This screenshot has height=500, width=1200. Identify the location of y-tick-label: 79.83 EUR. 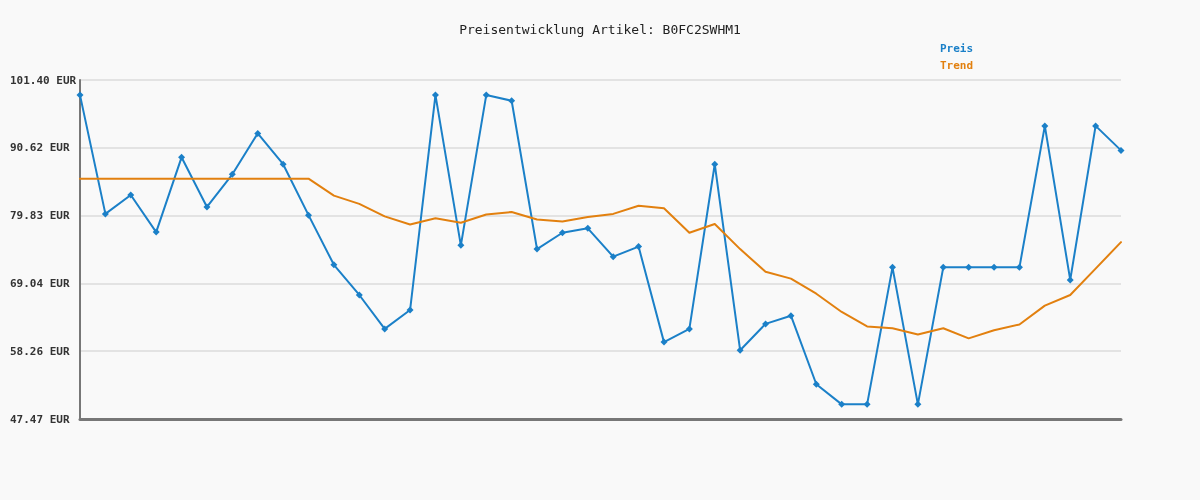
(40, 216).